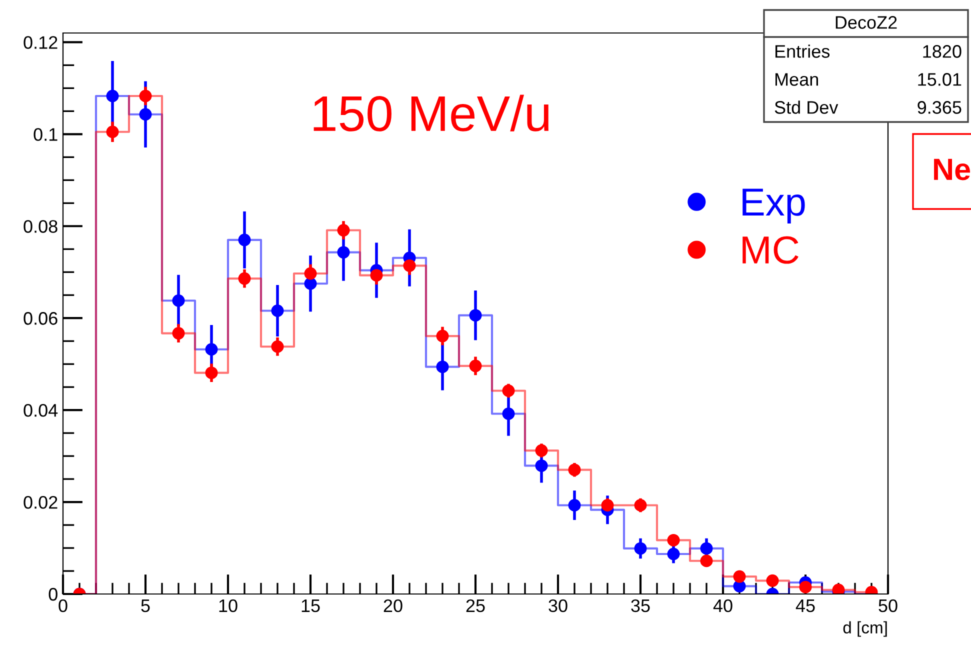 The width and height of the screenshot is (971, 645). I want to click on x-tick-label: 30, so click(558, 605).